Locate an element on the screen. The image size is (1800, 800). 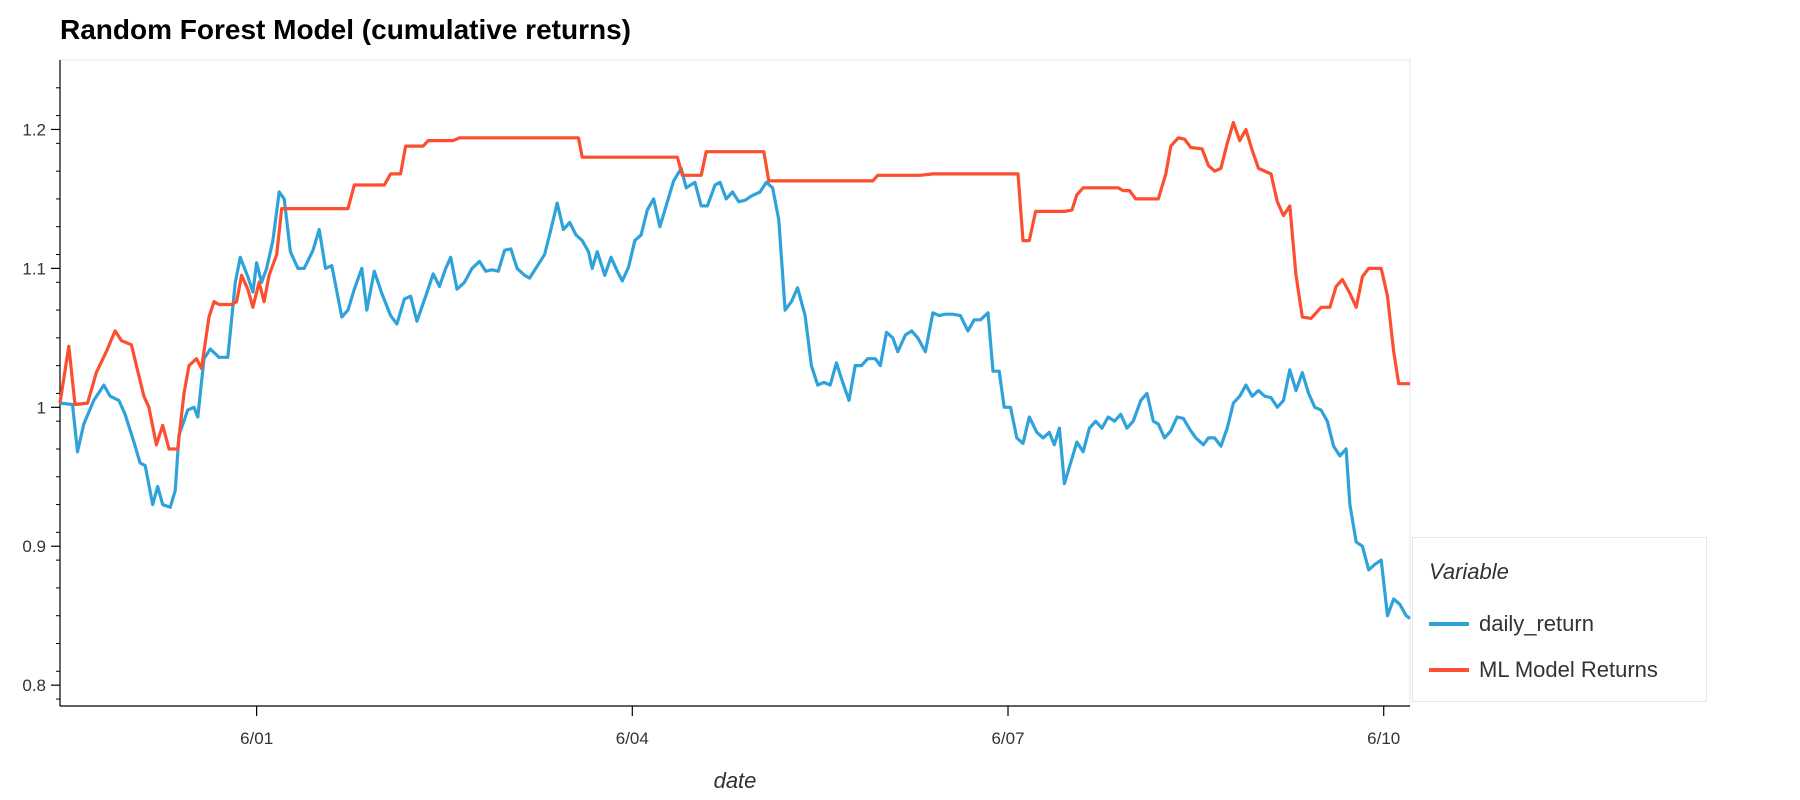
y-tick-label: 0.9 is located at coordinates (34, 546).